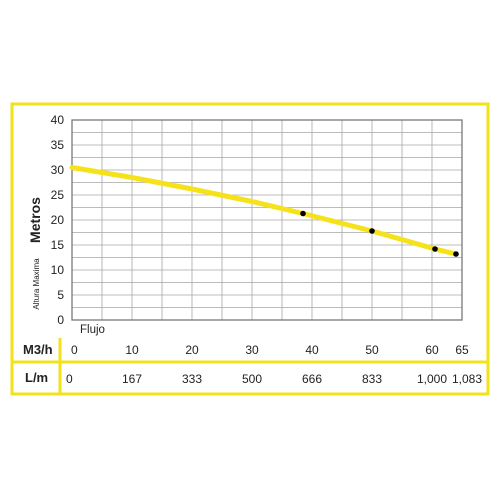 Image resolution: width=500 pixels, height=500 pixels. What do you see at coordinates (92, 330) in the screenshot?
I see `x-axis-caption: Flujo` at bounding box center [92, 330].